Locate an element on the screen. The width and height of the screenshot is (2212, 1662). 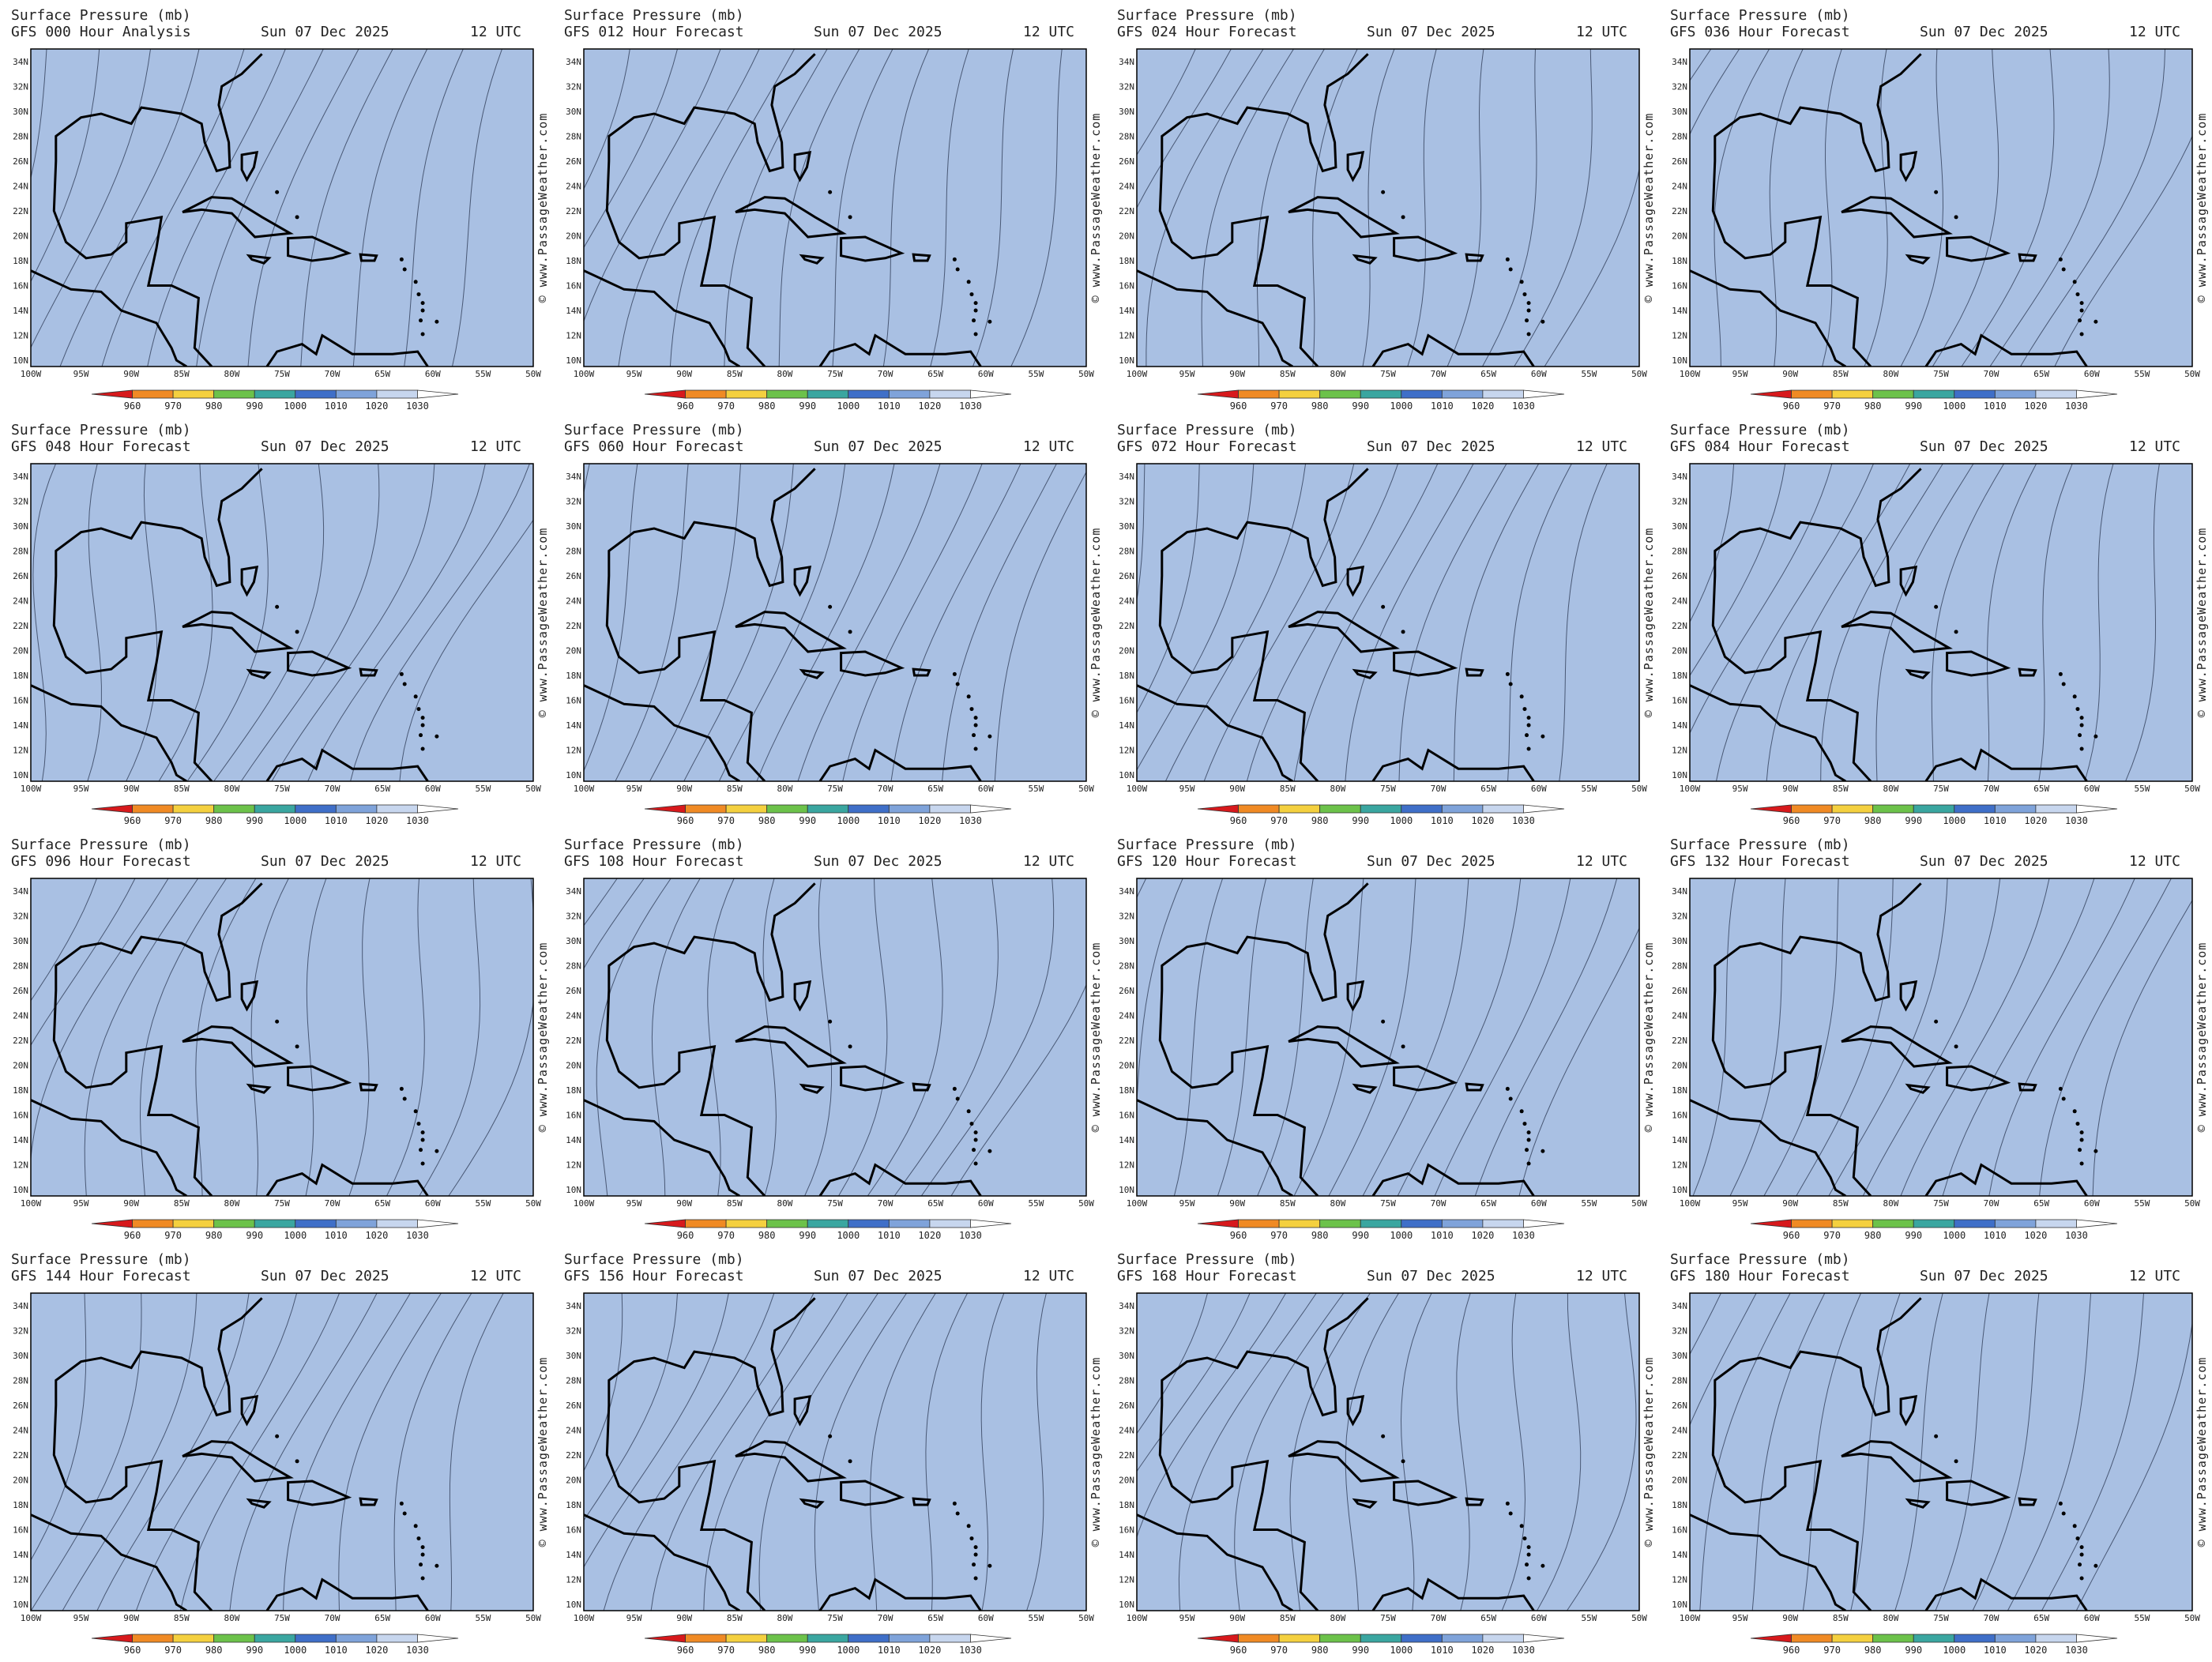
lon-label: 90W is located at coordinates (1237, 1203).